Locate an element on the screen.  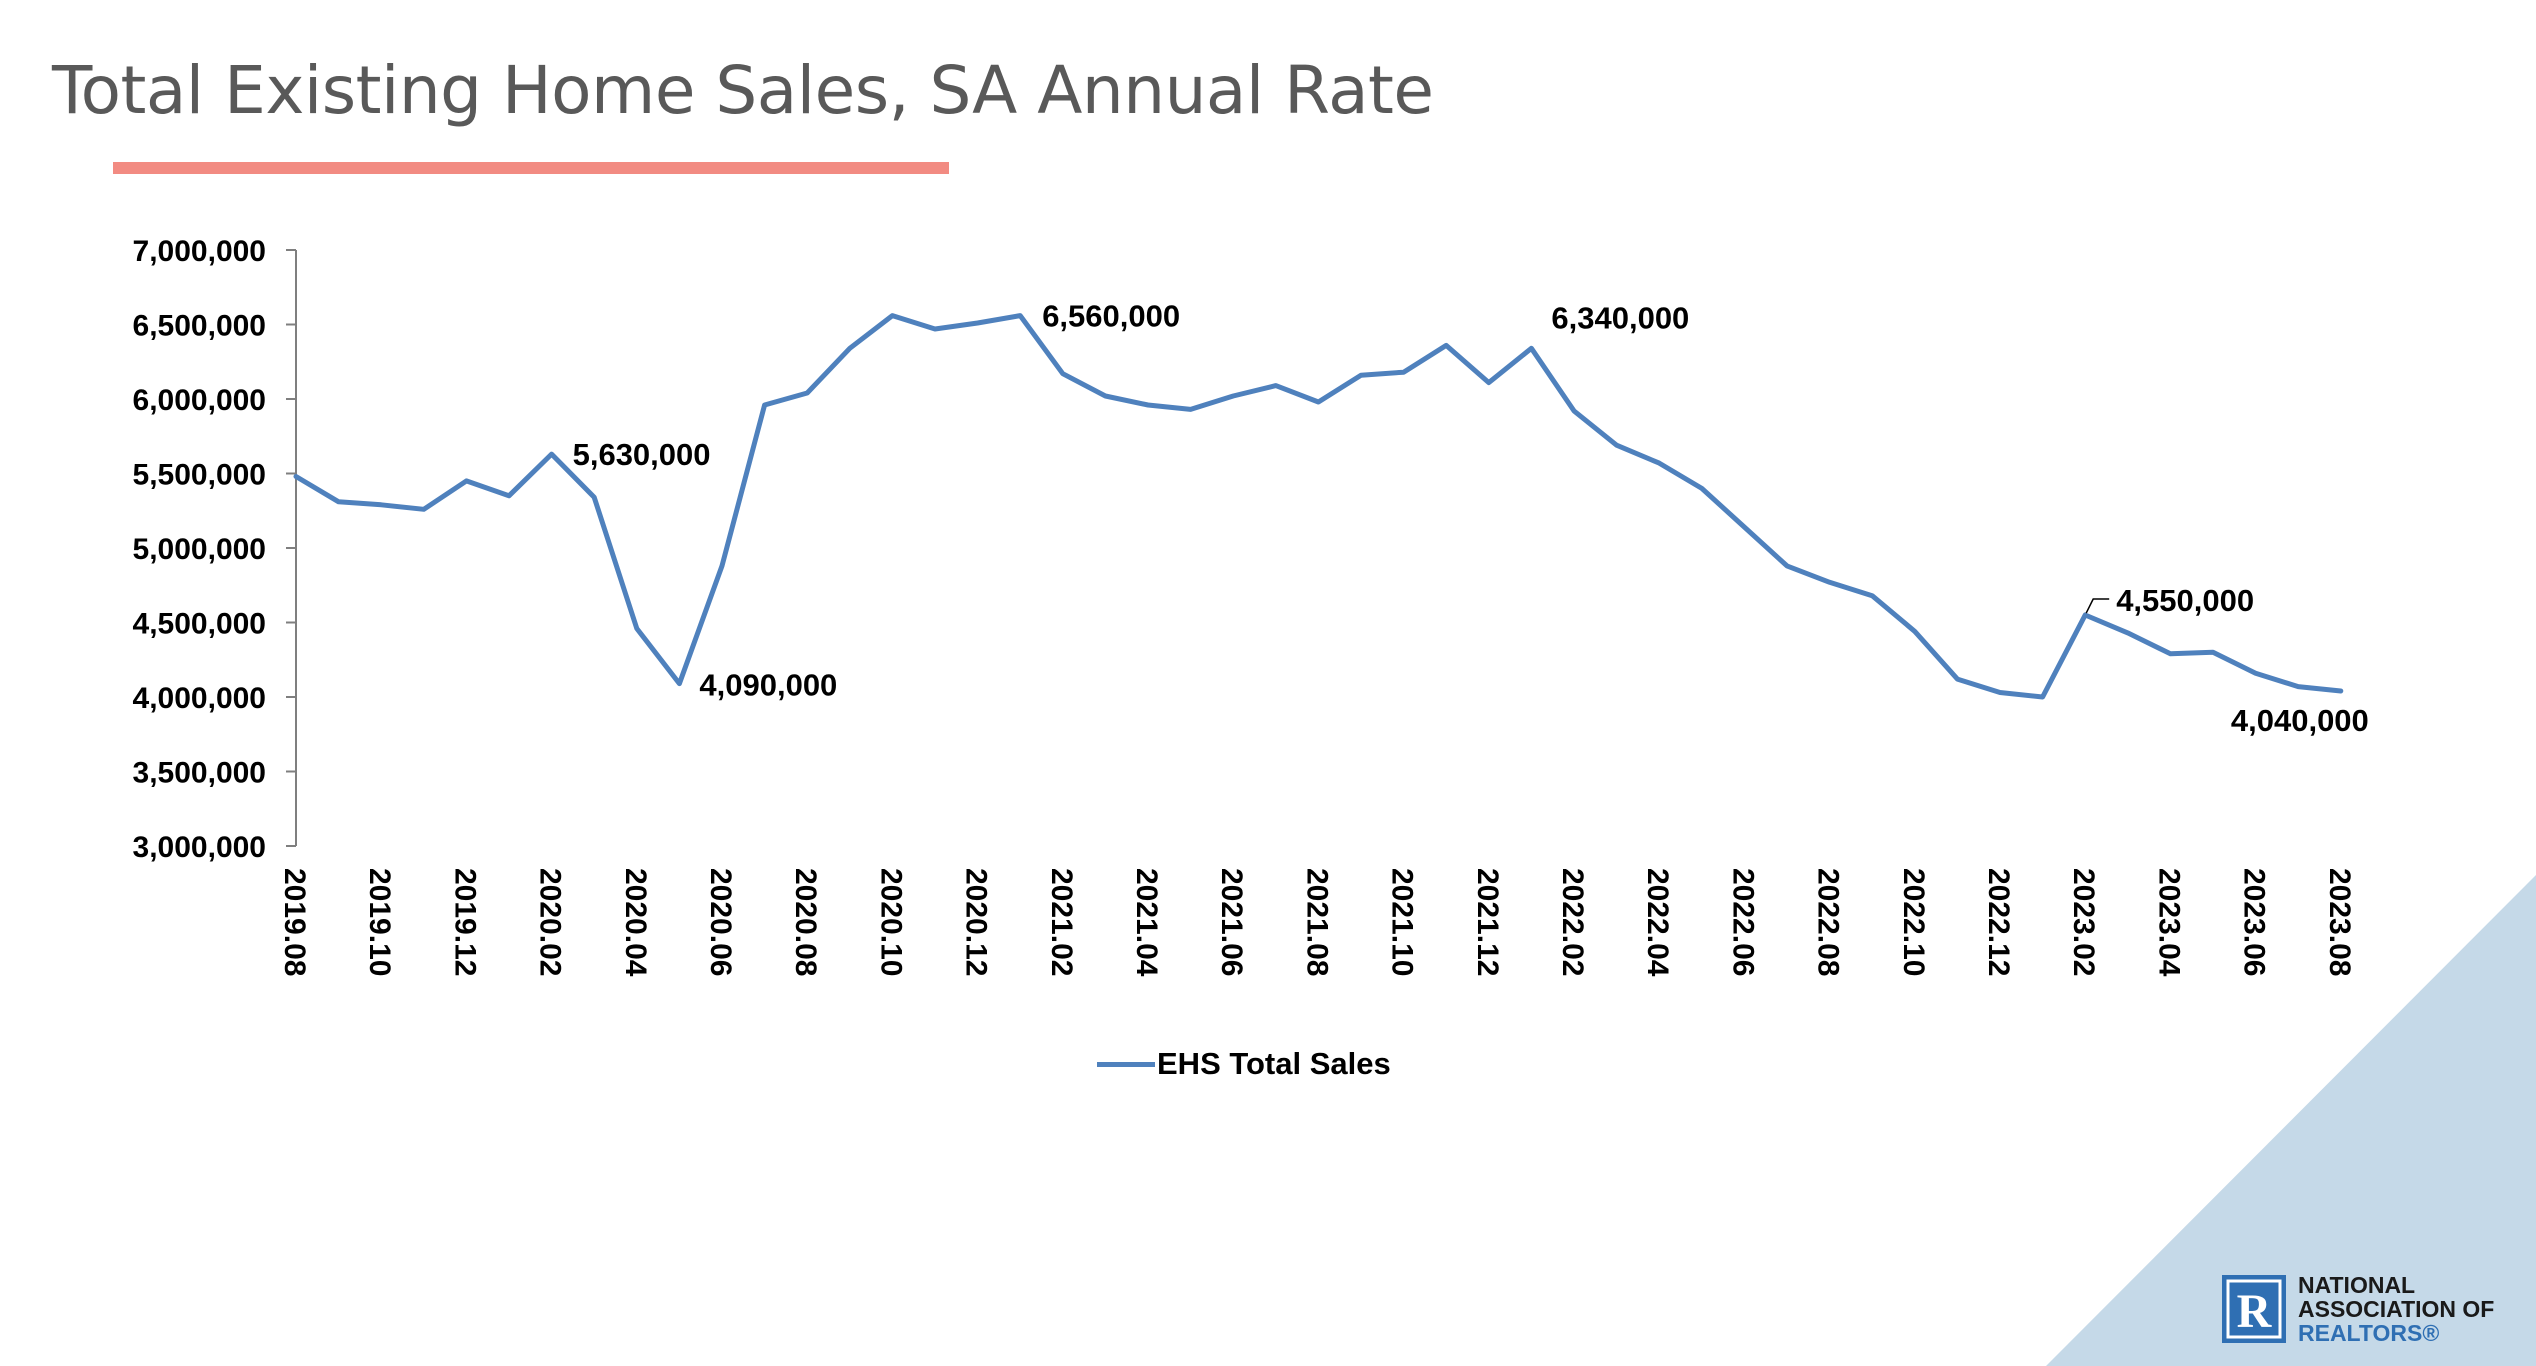
data-label-leader is located at coordinates (2097, 606).